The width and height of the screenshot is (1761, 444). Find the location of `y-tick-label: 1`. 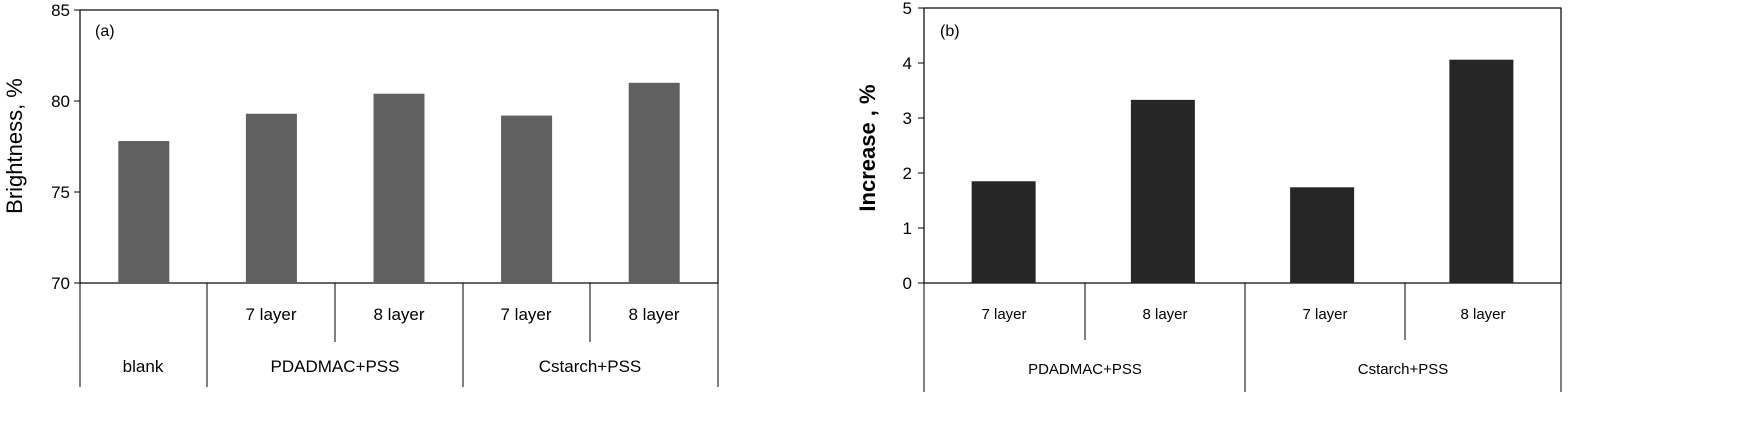

y-tick-label: 1 is located at coordinates (907, 228).